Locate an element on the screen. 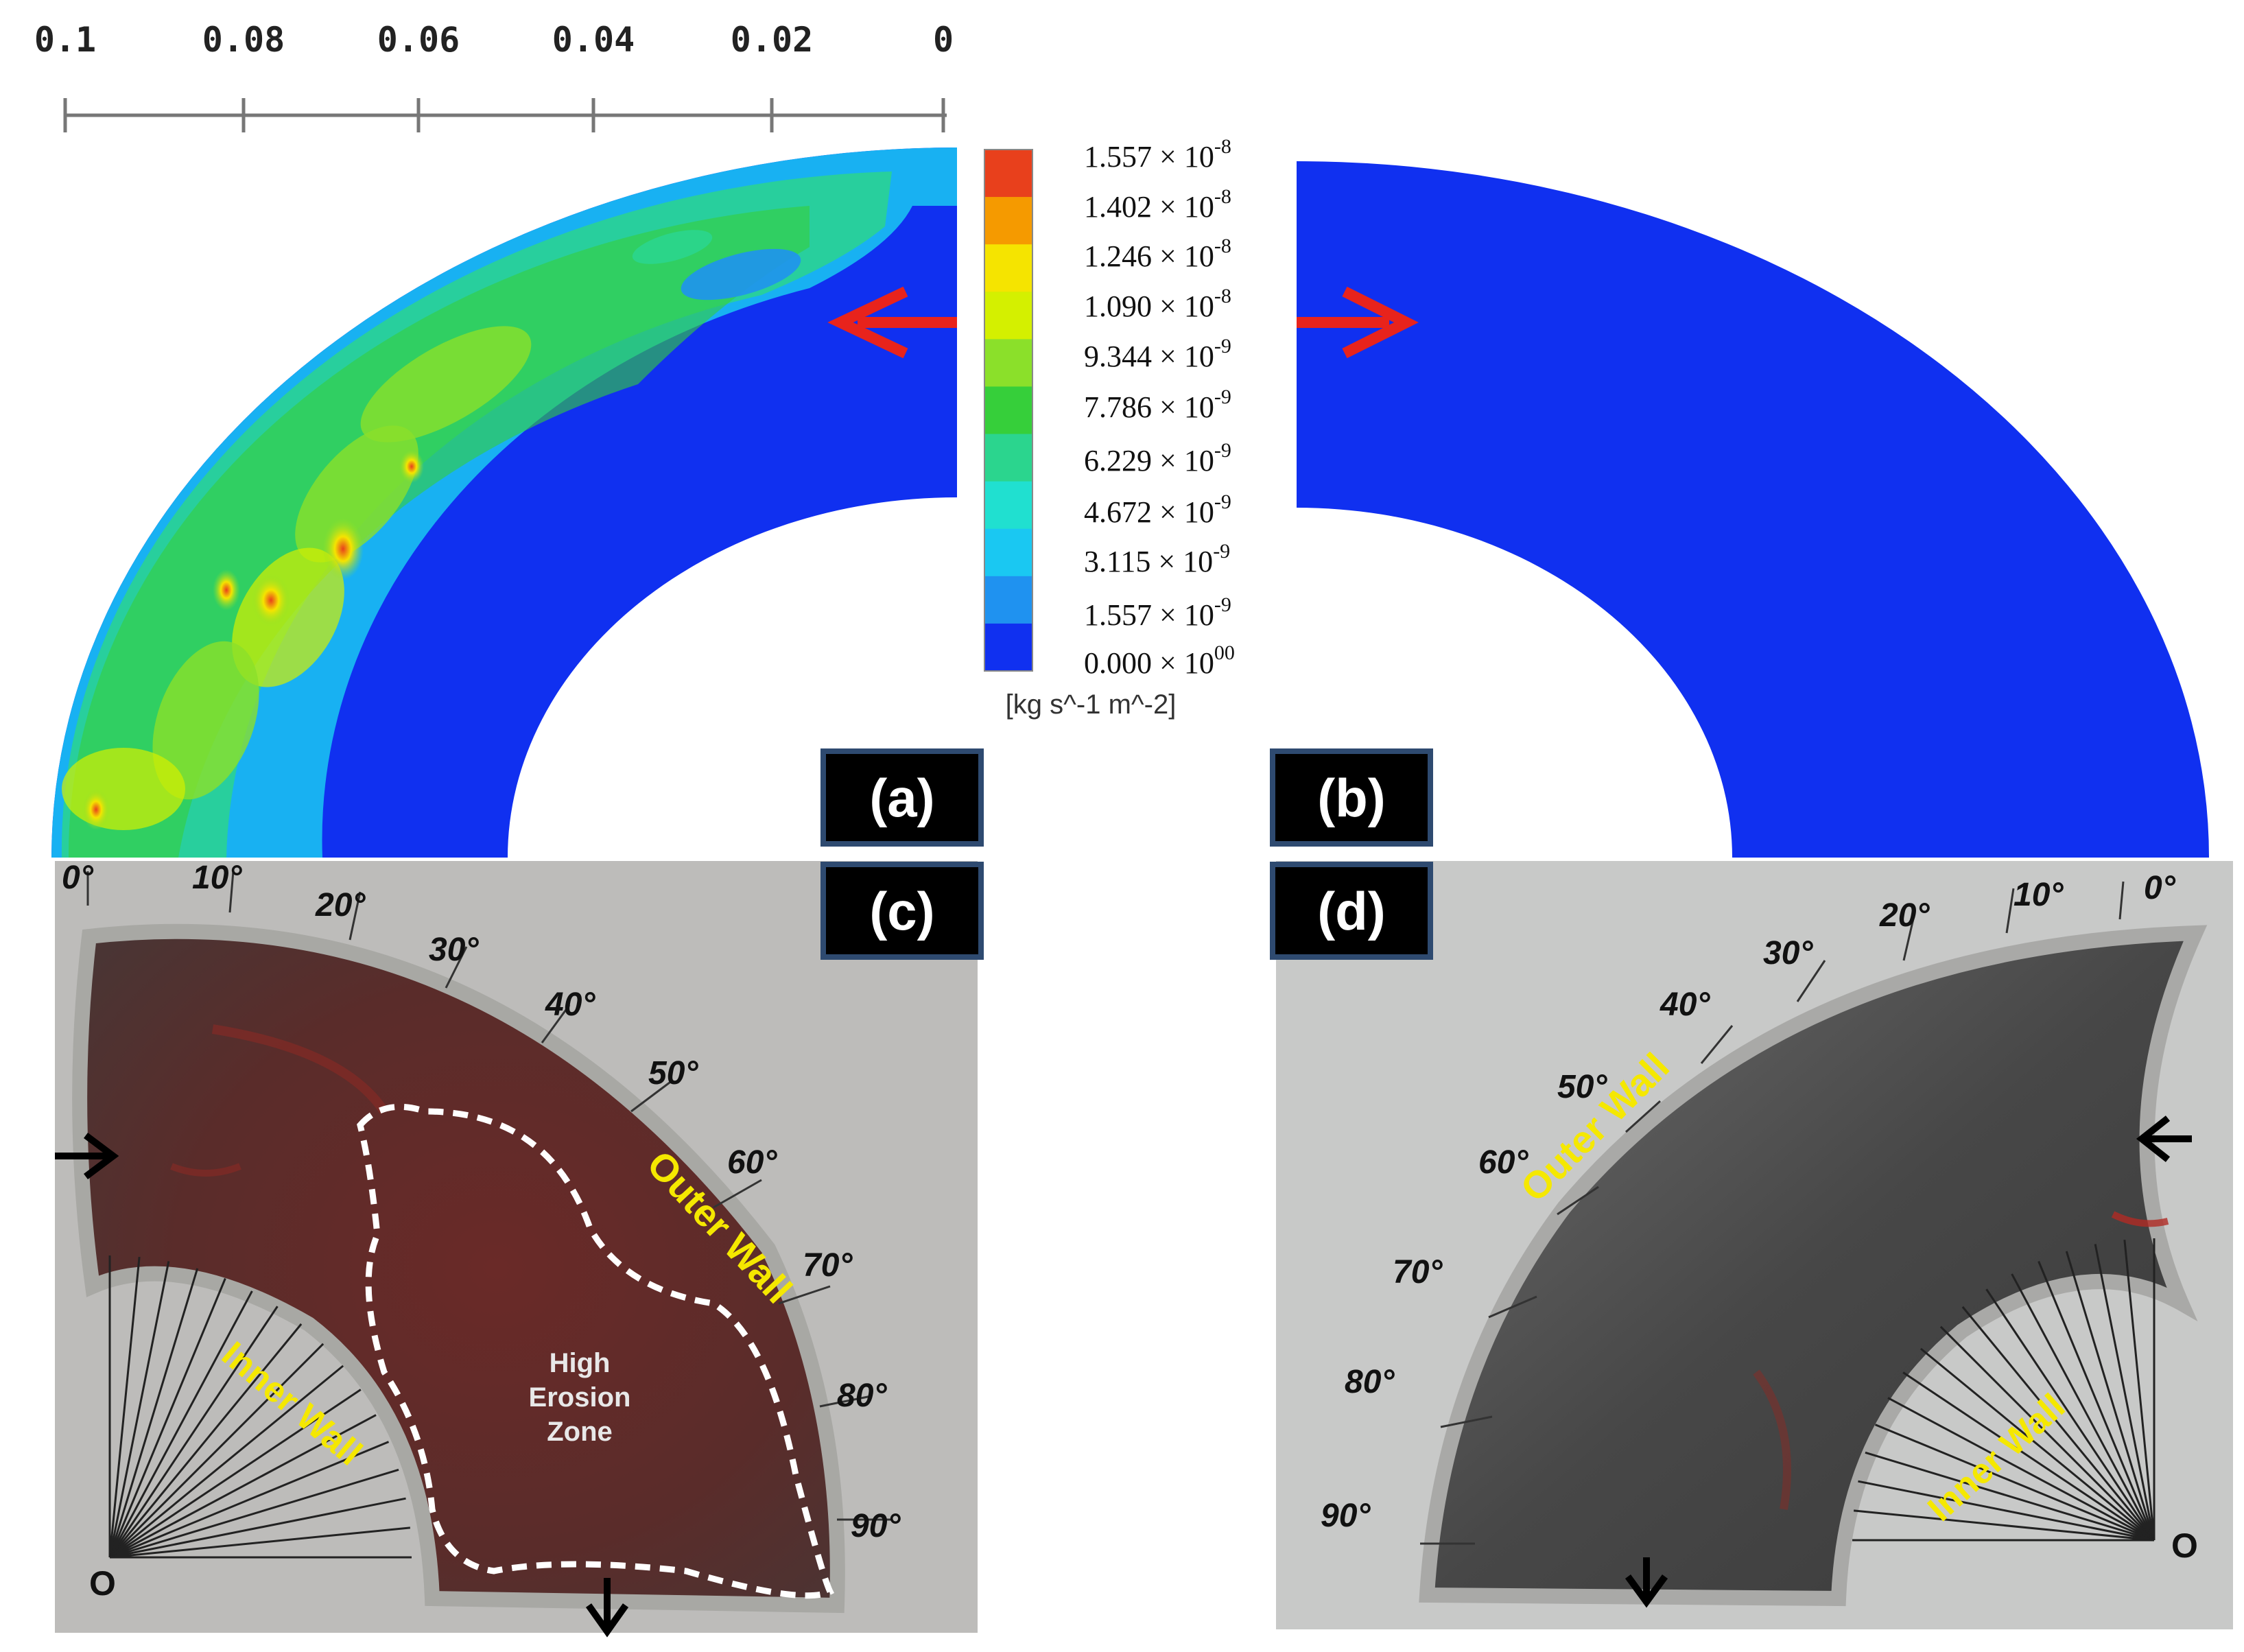 Image resolution: width=2244 pixels, height=1652 pixels. origin-c: O is located at coordinates (102, 1583).